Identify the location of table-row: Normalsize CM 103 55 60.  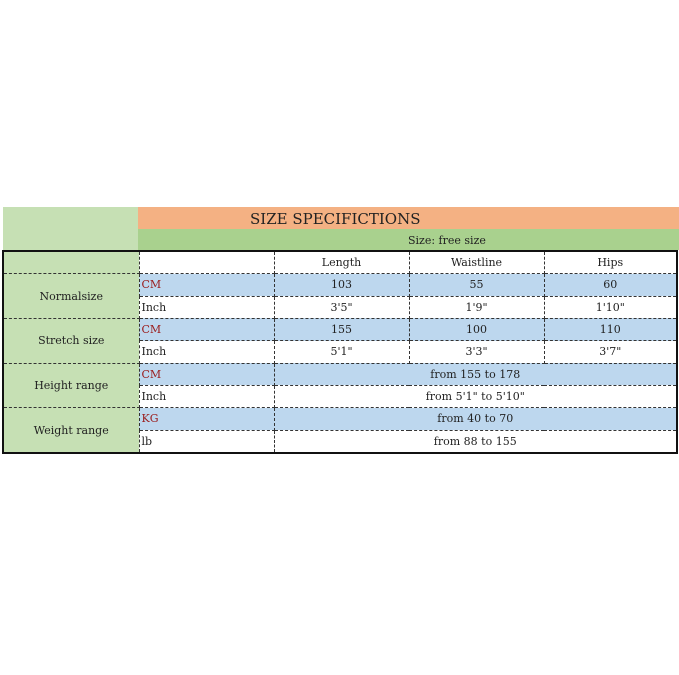
(340, 296).